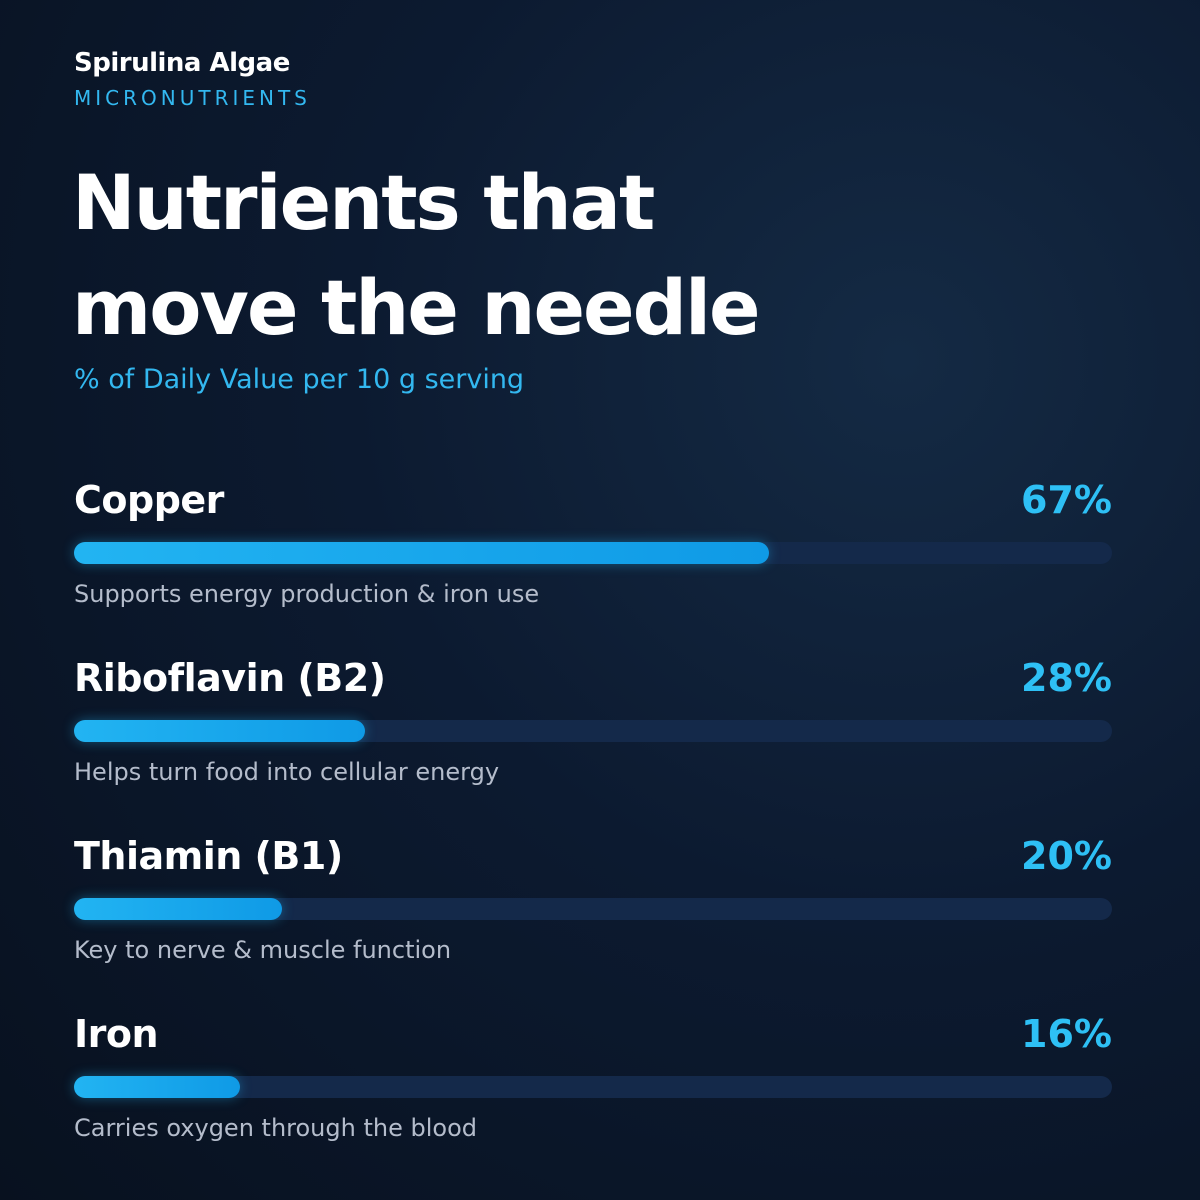 This screenshot has height=1200, width=1200. I want to click on value-label: 16%, so click(1066, 1034).